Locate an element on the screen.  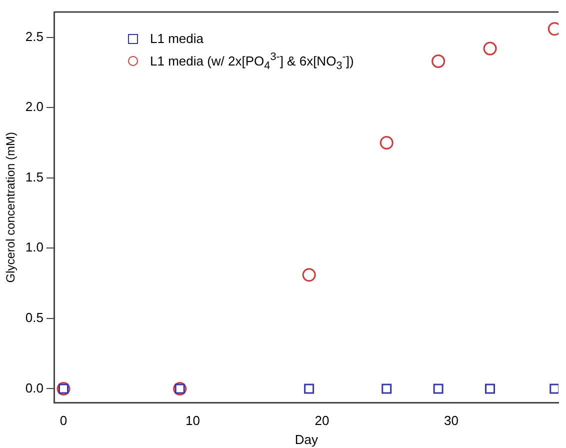
x-axis-title: Day is located at coordinates (306, 439).